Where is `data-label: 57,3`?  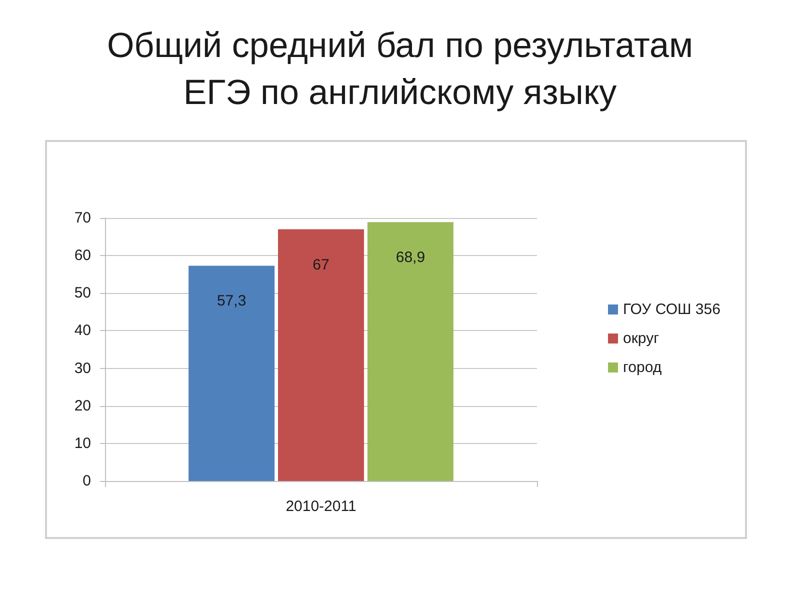 data-label: 57,3 is located at coordinates (231, 301).